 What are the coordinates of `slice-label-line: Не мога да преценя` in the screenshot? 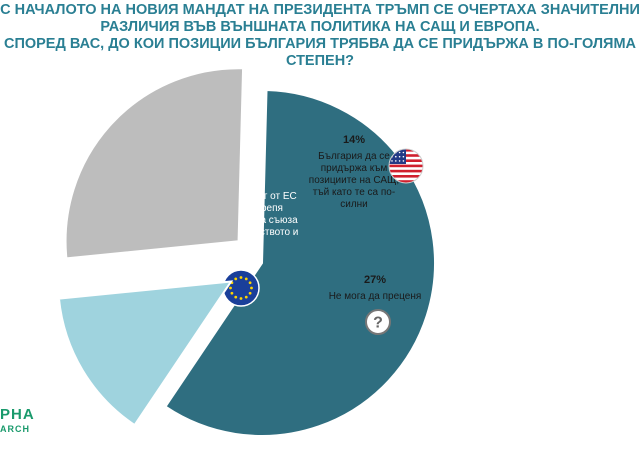 It's located at (375, 296).